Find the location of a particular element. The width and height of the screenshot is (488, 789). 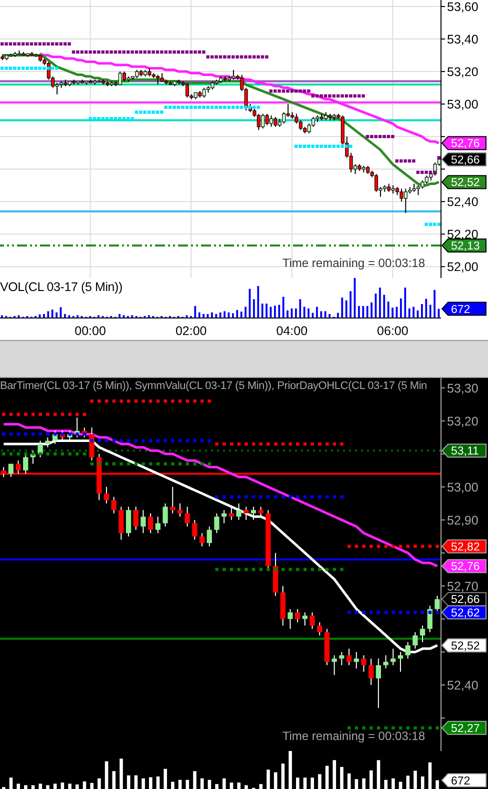

data-label: 52,52 is located at coordinates (465, 183).